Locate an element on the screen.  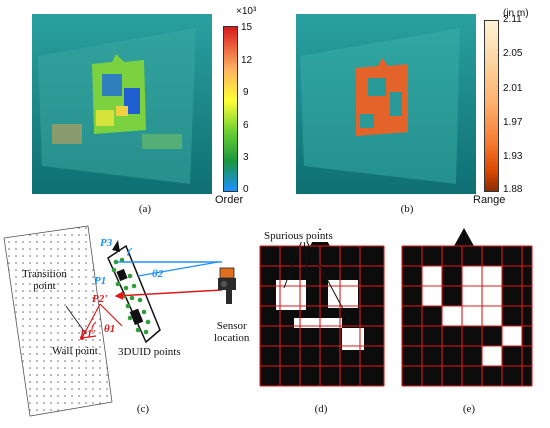
sensor-location-label: Sensor location is located at coordinates (232, 332).